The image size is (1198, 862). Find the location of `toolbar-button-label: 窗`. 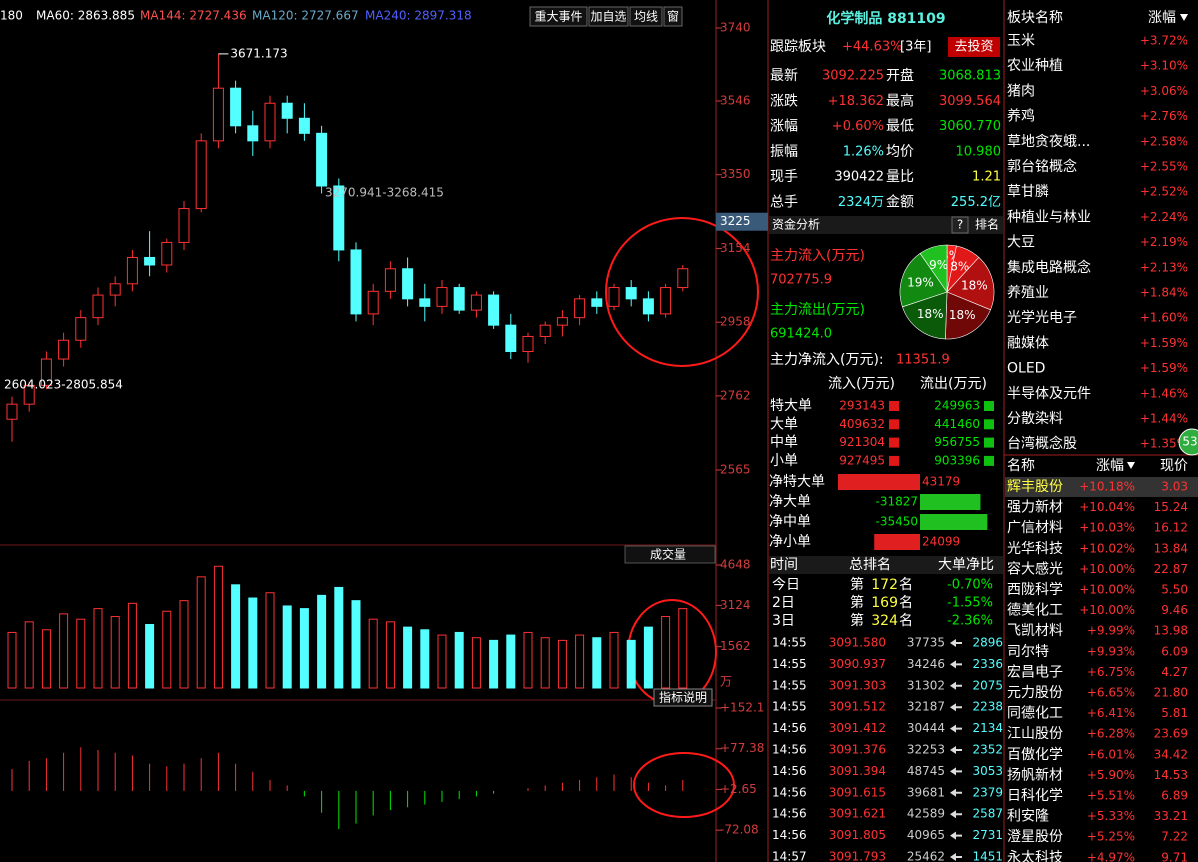

toolbar-button-label: 窗 is located at coordinates (673, 17).